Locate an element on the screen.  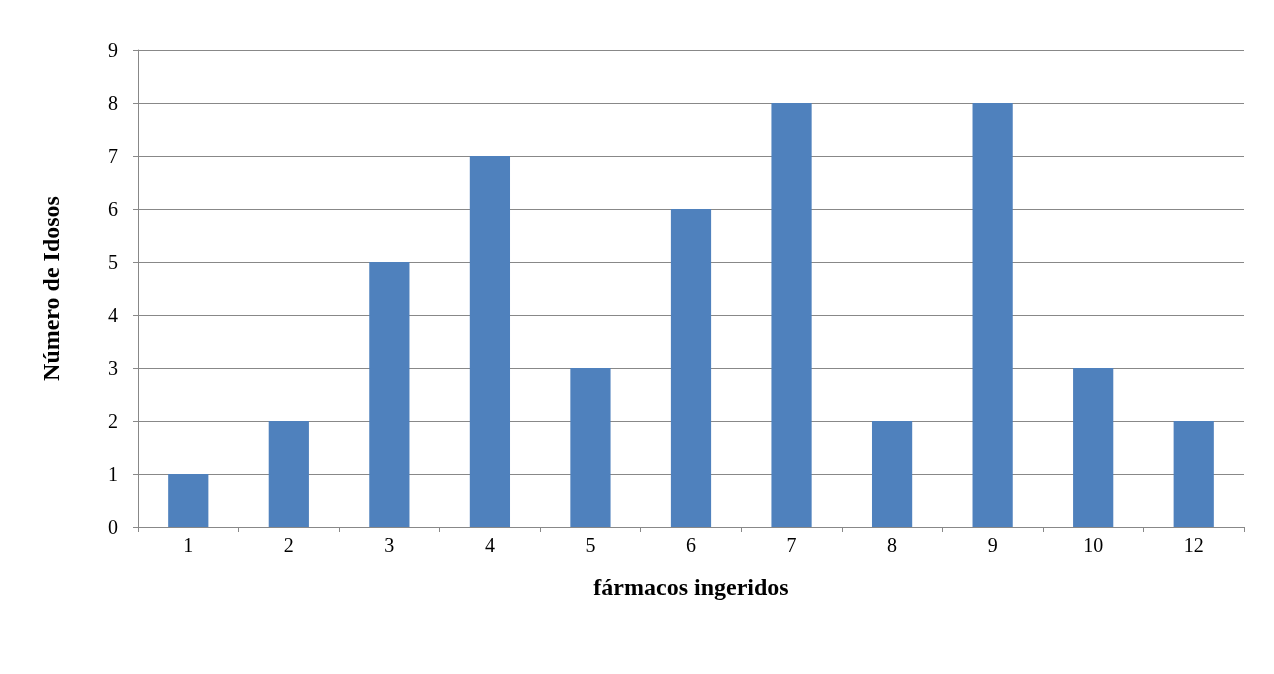
x-tick-label: 7 is located at coordinates (791, 545).